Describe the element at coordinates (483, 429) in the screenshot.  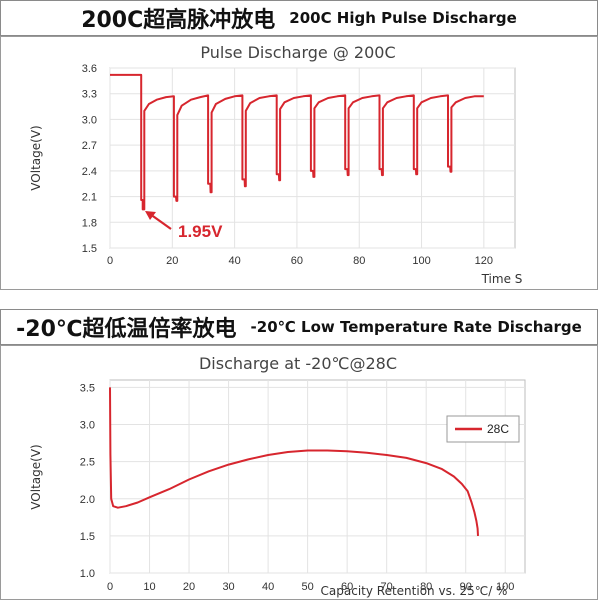
I see `chart-legend: 28C` at that location.